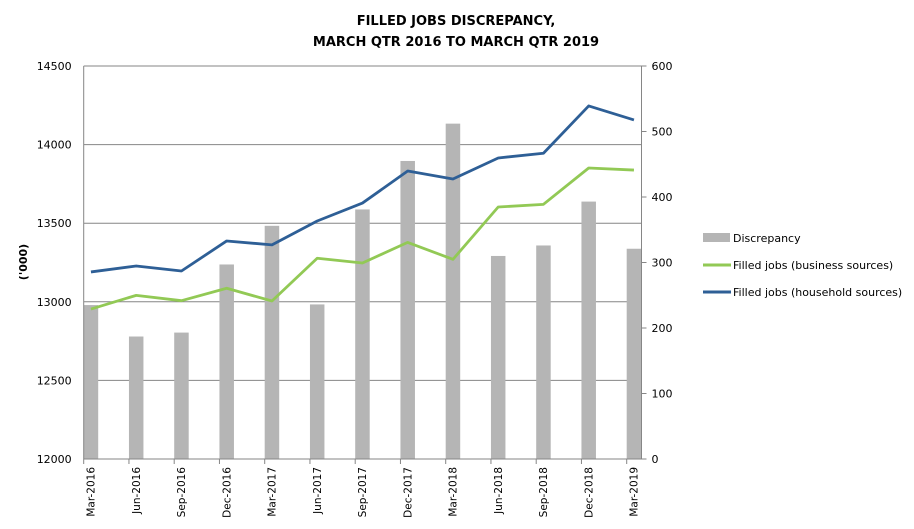 The height and width of the screenshot is (529, 914). Describe the element at coordinates (589, 492) in the screenshot. I see `x-tick-label: Dec-2018` at that location.